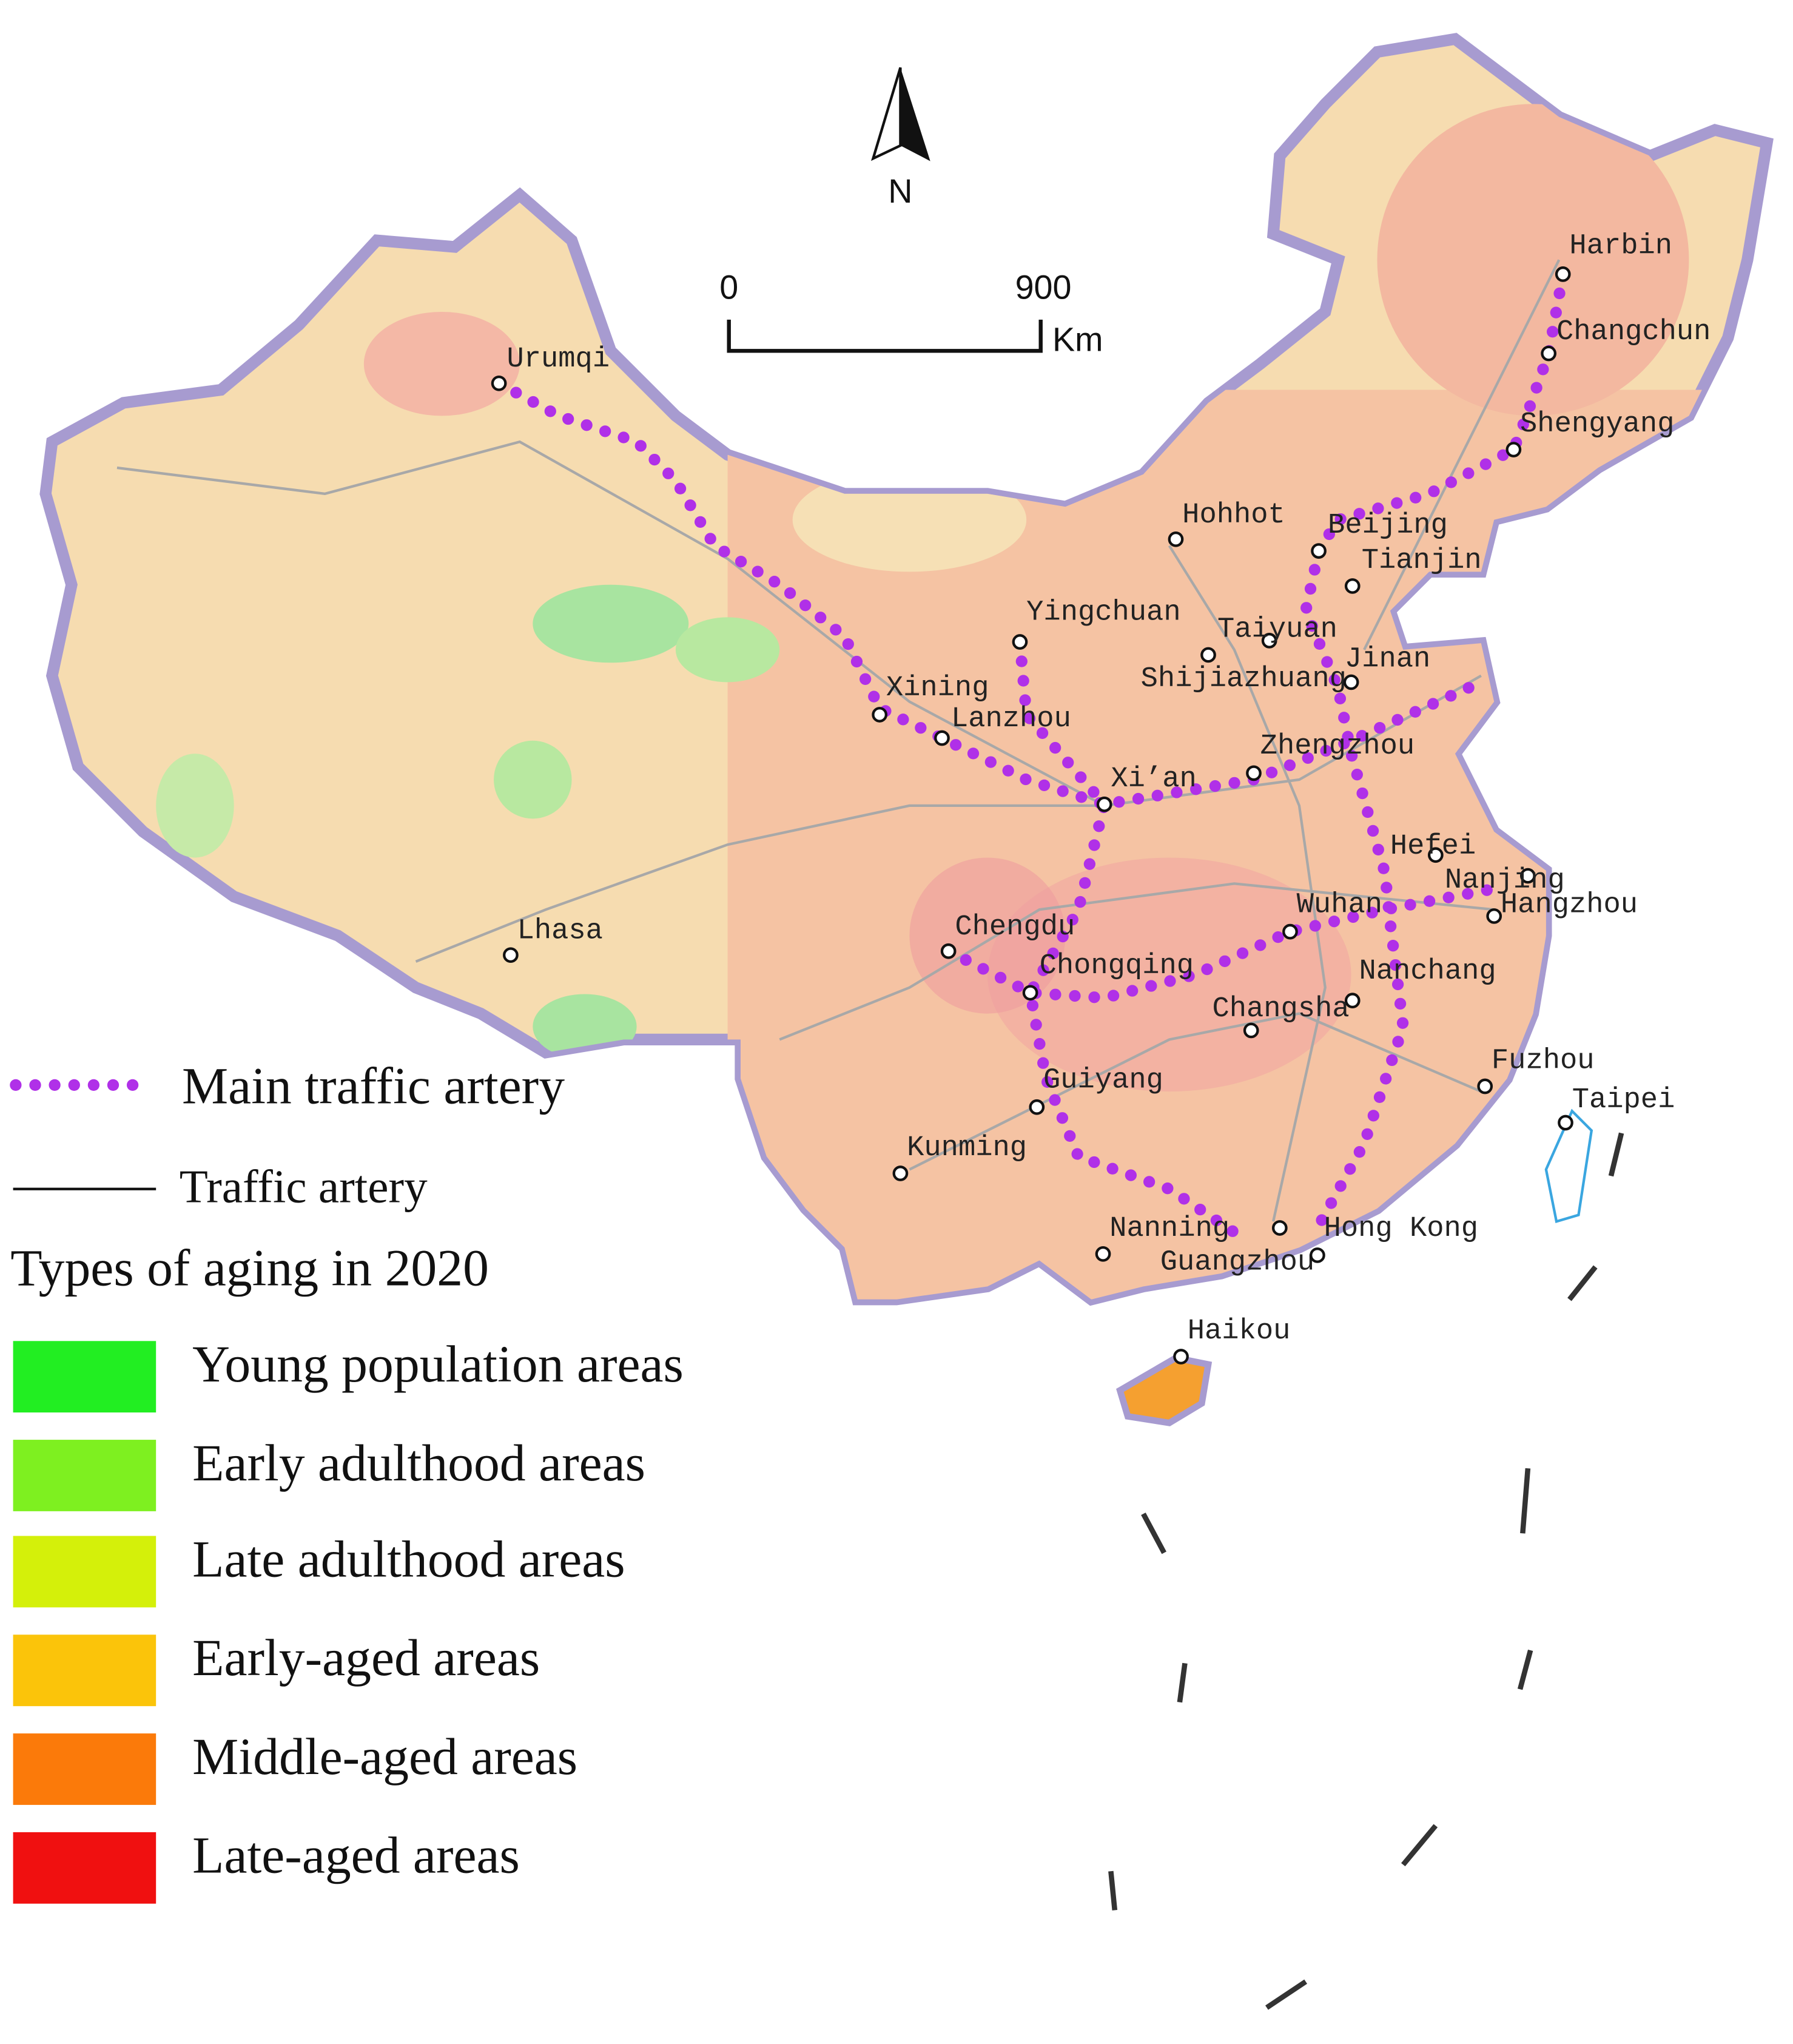 The width and height of the screenshot is (1793, 2044). Describe the element at coordinates (1340, 906) in the screenshot. I see `city-label: Wuhan` at that location.